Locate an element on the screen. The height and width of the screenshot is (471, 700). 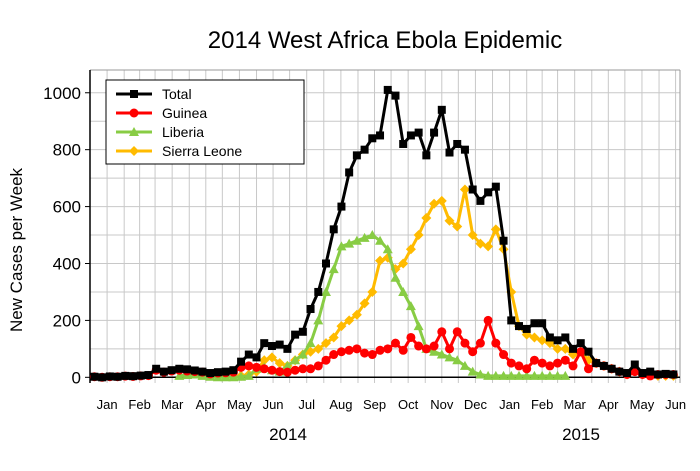
legend-label-sierra-leone: Sierra Leone is located at coordinates (202, 151).